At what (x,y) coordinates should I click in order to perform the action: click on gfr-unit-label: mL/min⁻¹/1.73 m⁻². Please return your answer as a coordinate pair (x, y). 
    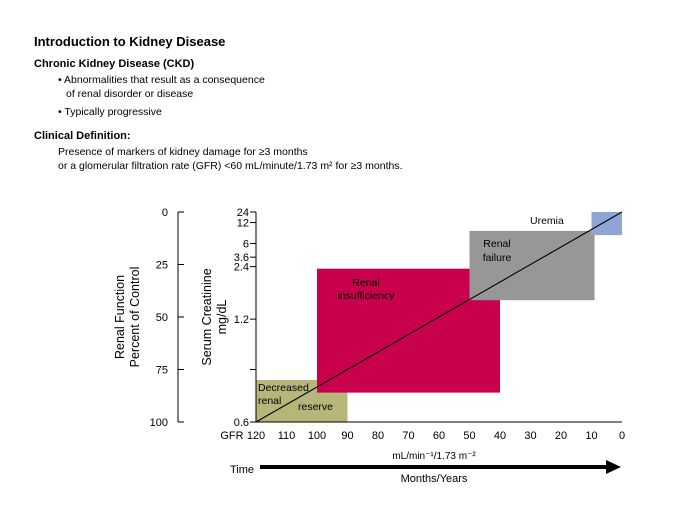
    Looking at the image, I should click on (434, 456).